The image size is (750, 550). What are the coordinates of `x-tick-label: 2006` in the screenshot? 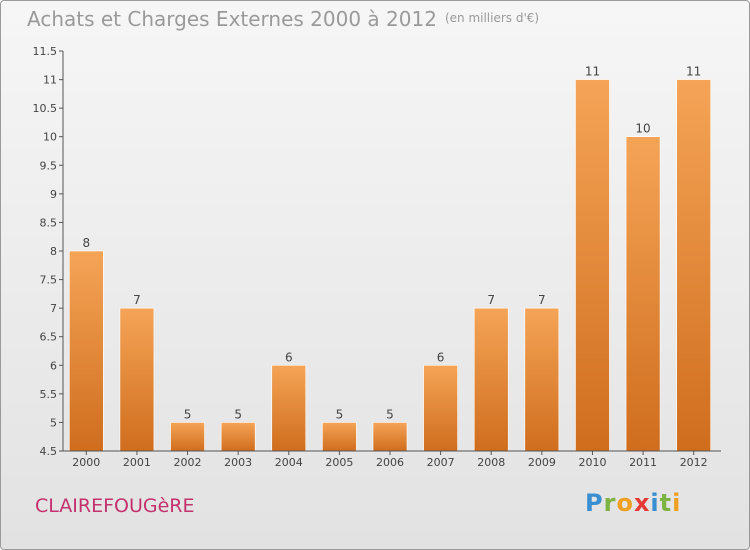 It's located at (390, 462).